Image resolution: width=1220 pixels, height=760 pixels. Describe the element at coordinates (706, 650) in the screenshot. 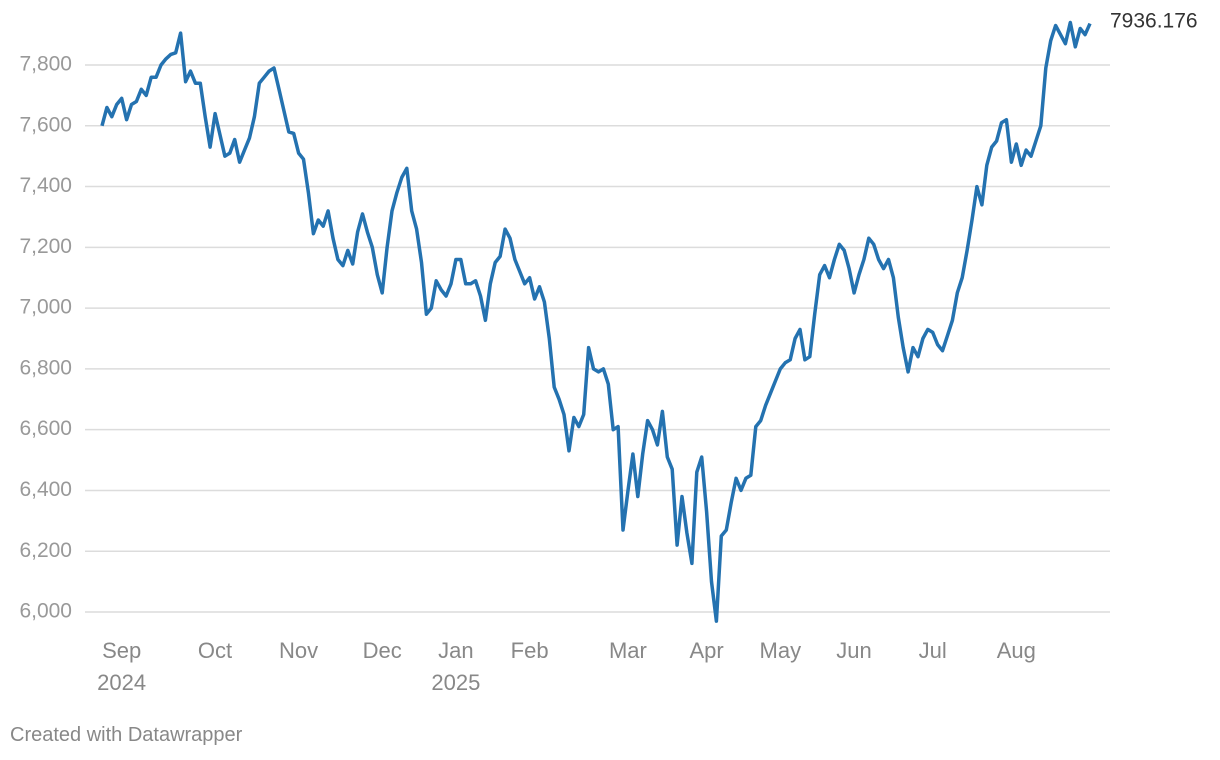

I see `x-tick-label: Apr` at that location.